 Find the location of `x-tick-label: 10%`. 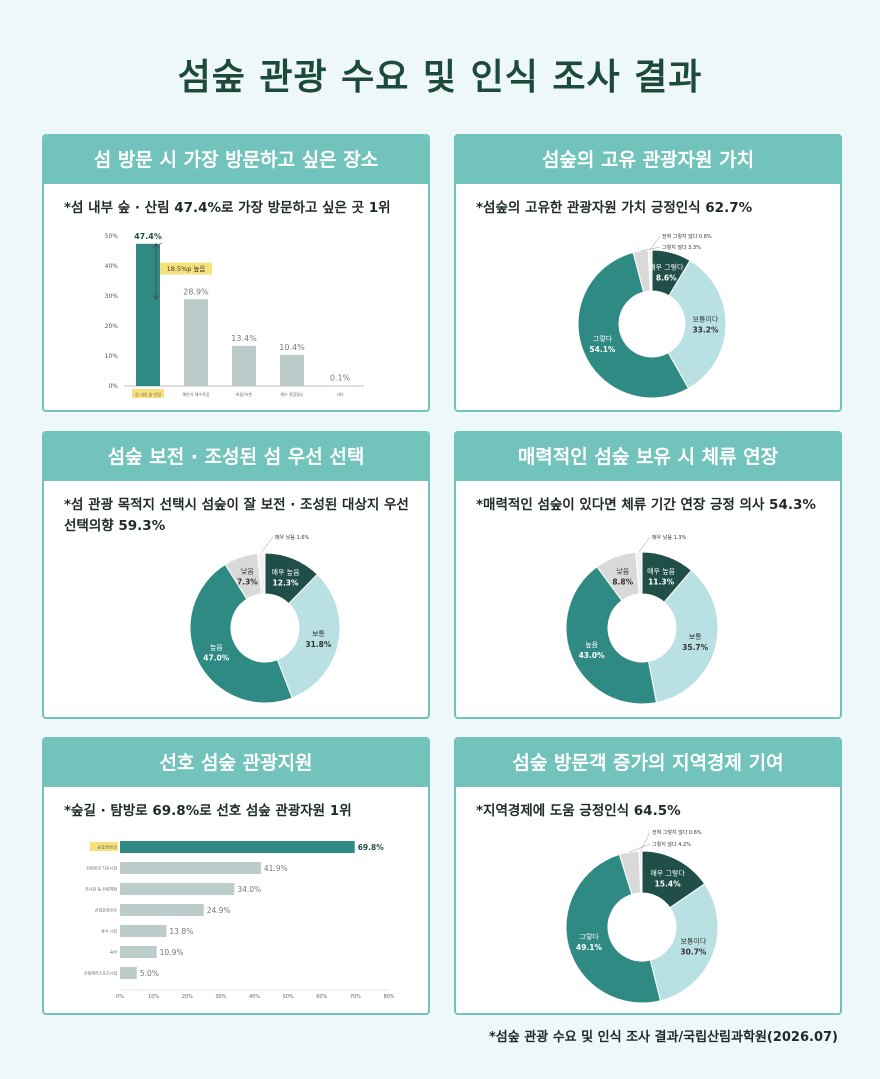

x-tick-label: 10% is located at coordinates (153, 997).